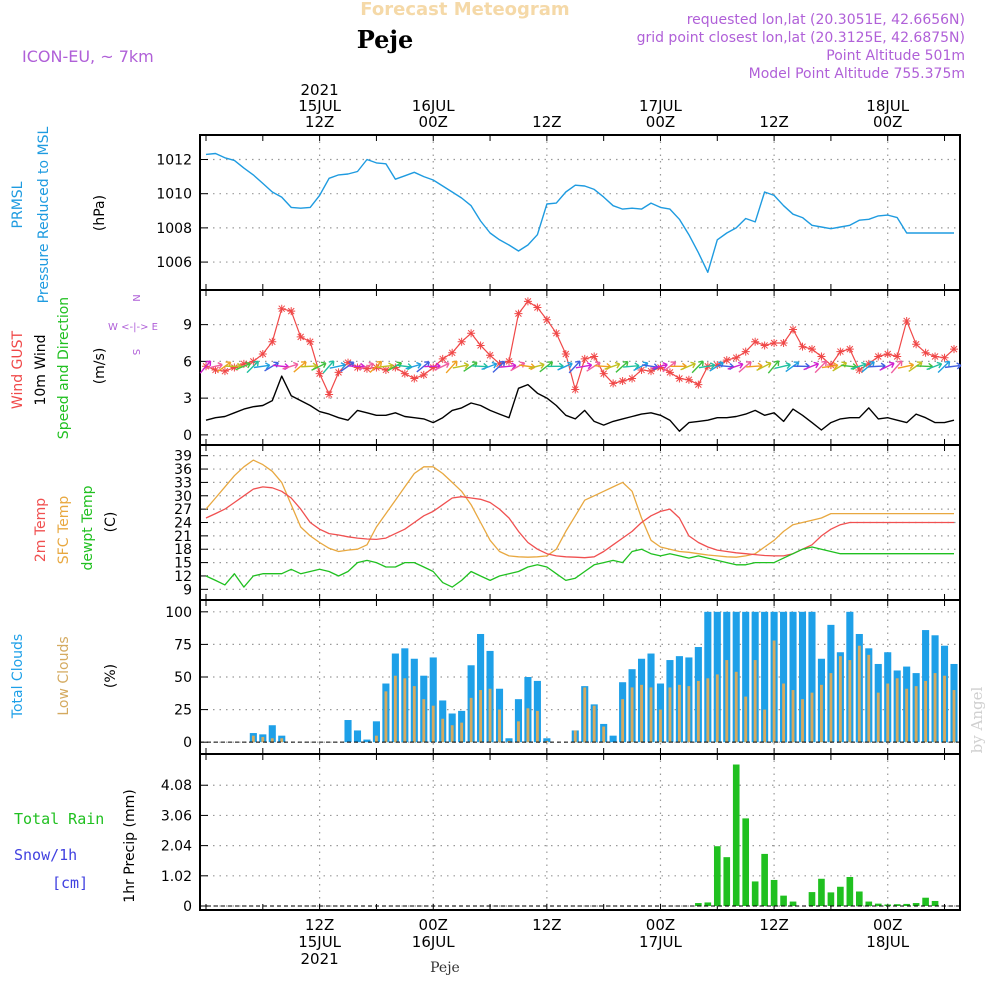 Image resolution: width=1000 pixels, height=1000 pixels. I want to click on top-time-label: 12Z, so click(546, 122).